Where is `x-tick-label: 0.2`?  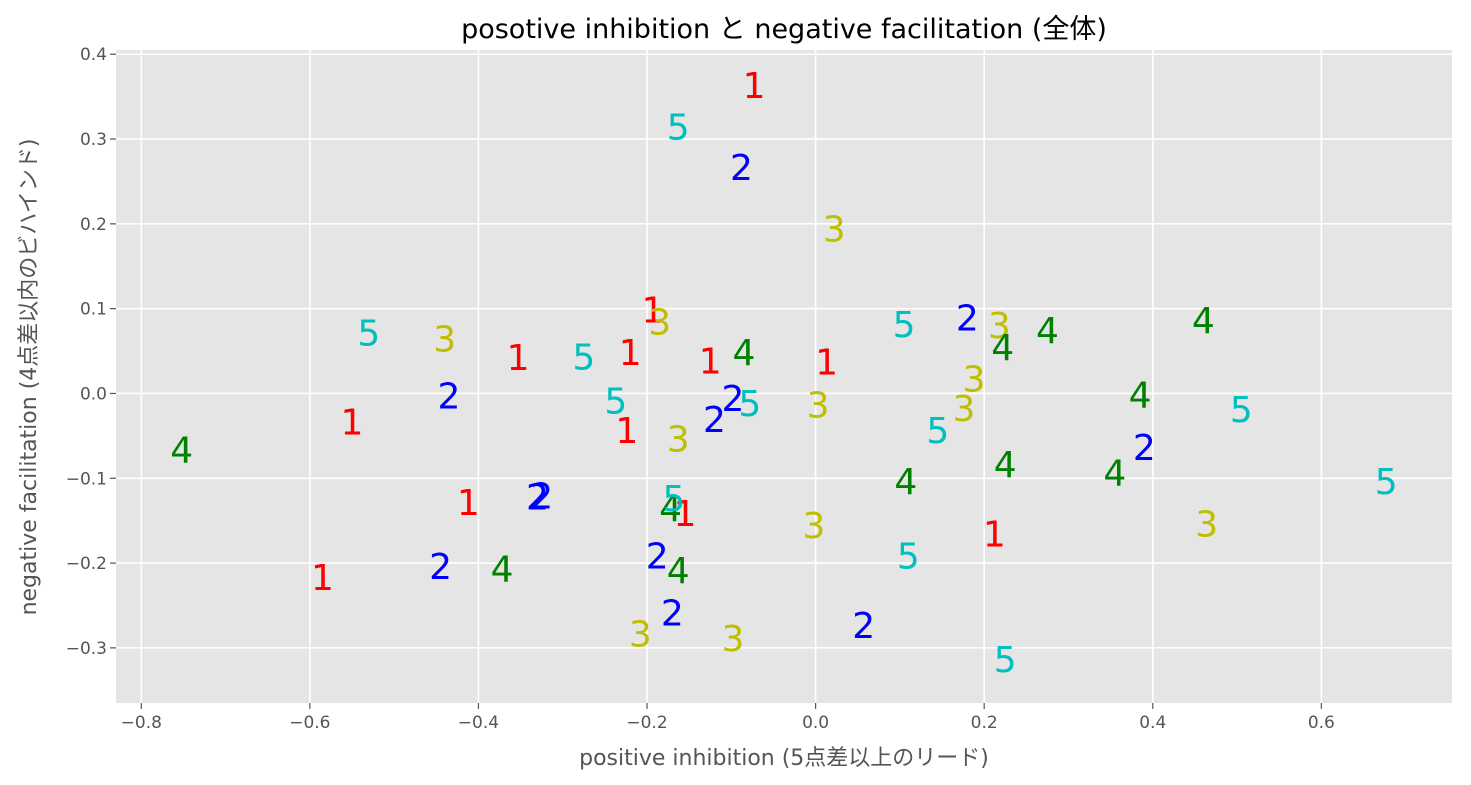
x-tick-label: 0.2 is located at coordinates (984, 723).